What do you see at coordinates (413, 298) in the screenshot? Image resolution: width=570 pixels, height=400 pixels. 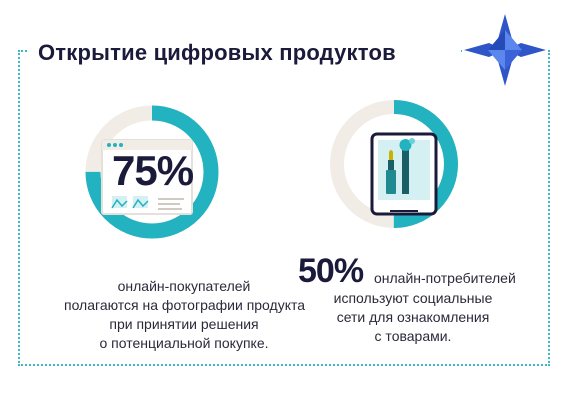 I see `caption-line: используют социальные` at bounding box center [413, 298].